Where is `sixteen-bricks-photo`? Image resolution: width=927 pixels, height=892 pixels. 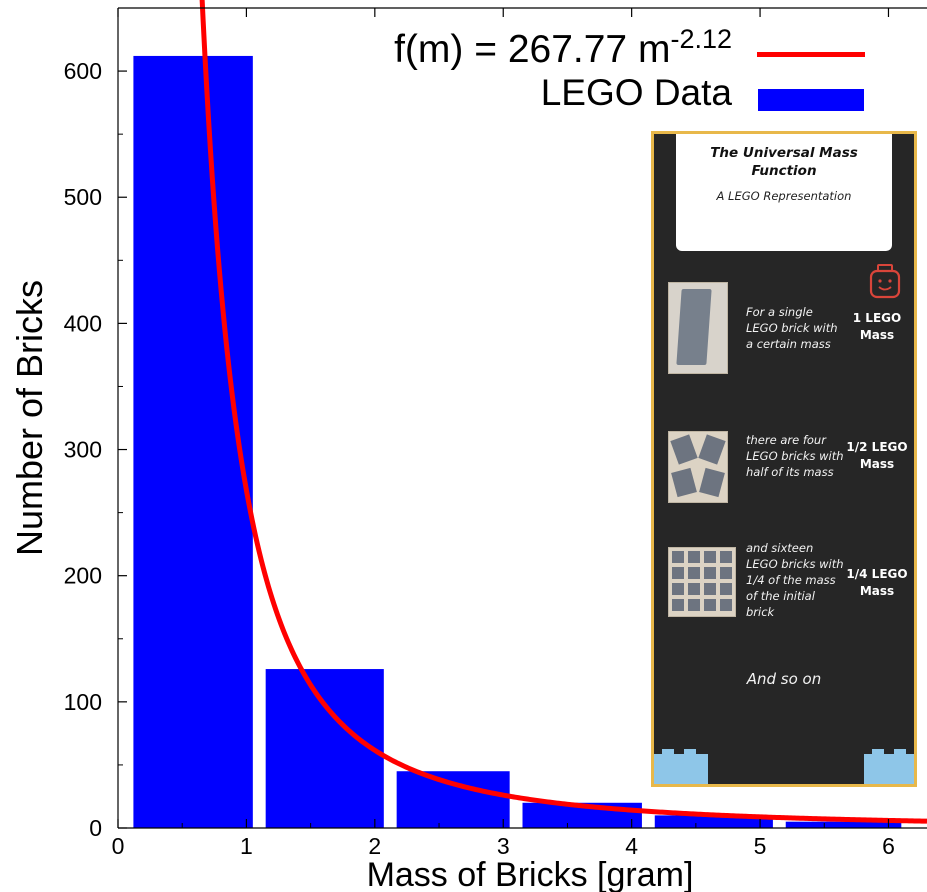 sixteen-bricks-photo is located at coordinates (702, 582).